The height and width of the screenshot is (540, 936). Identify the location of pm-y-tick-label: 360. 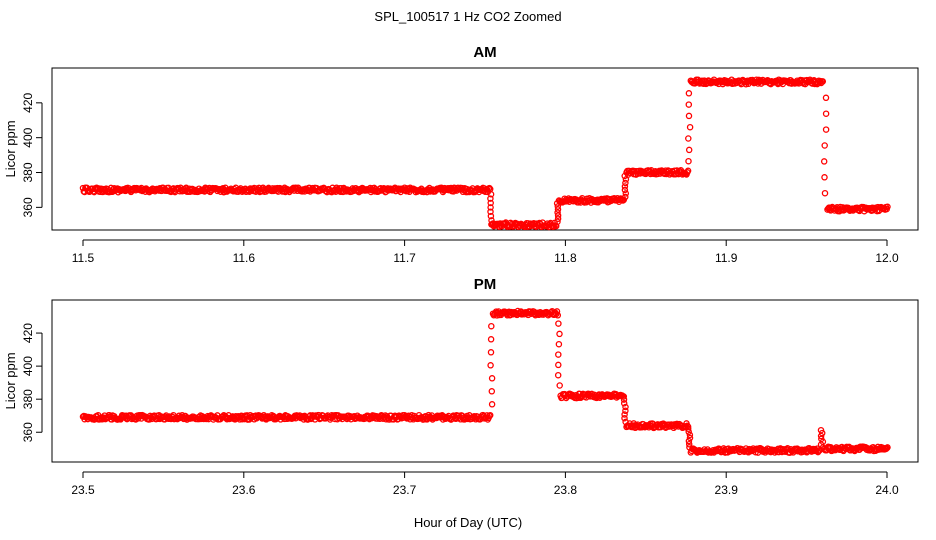
(28, 432).